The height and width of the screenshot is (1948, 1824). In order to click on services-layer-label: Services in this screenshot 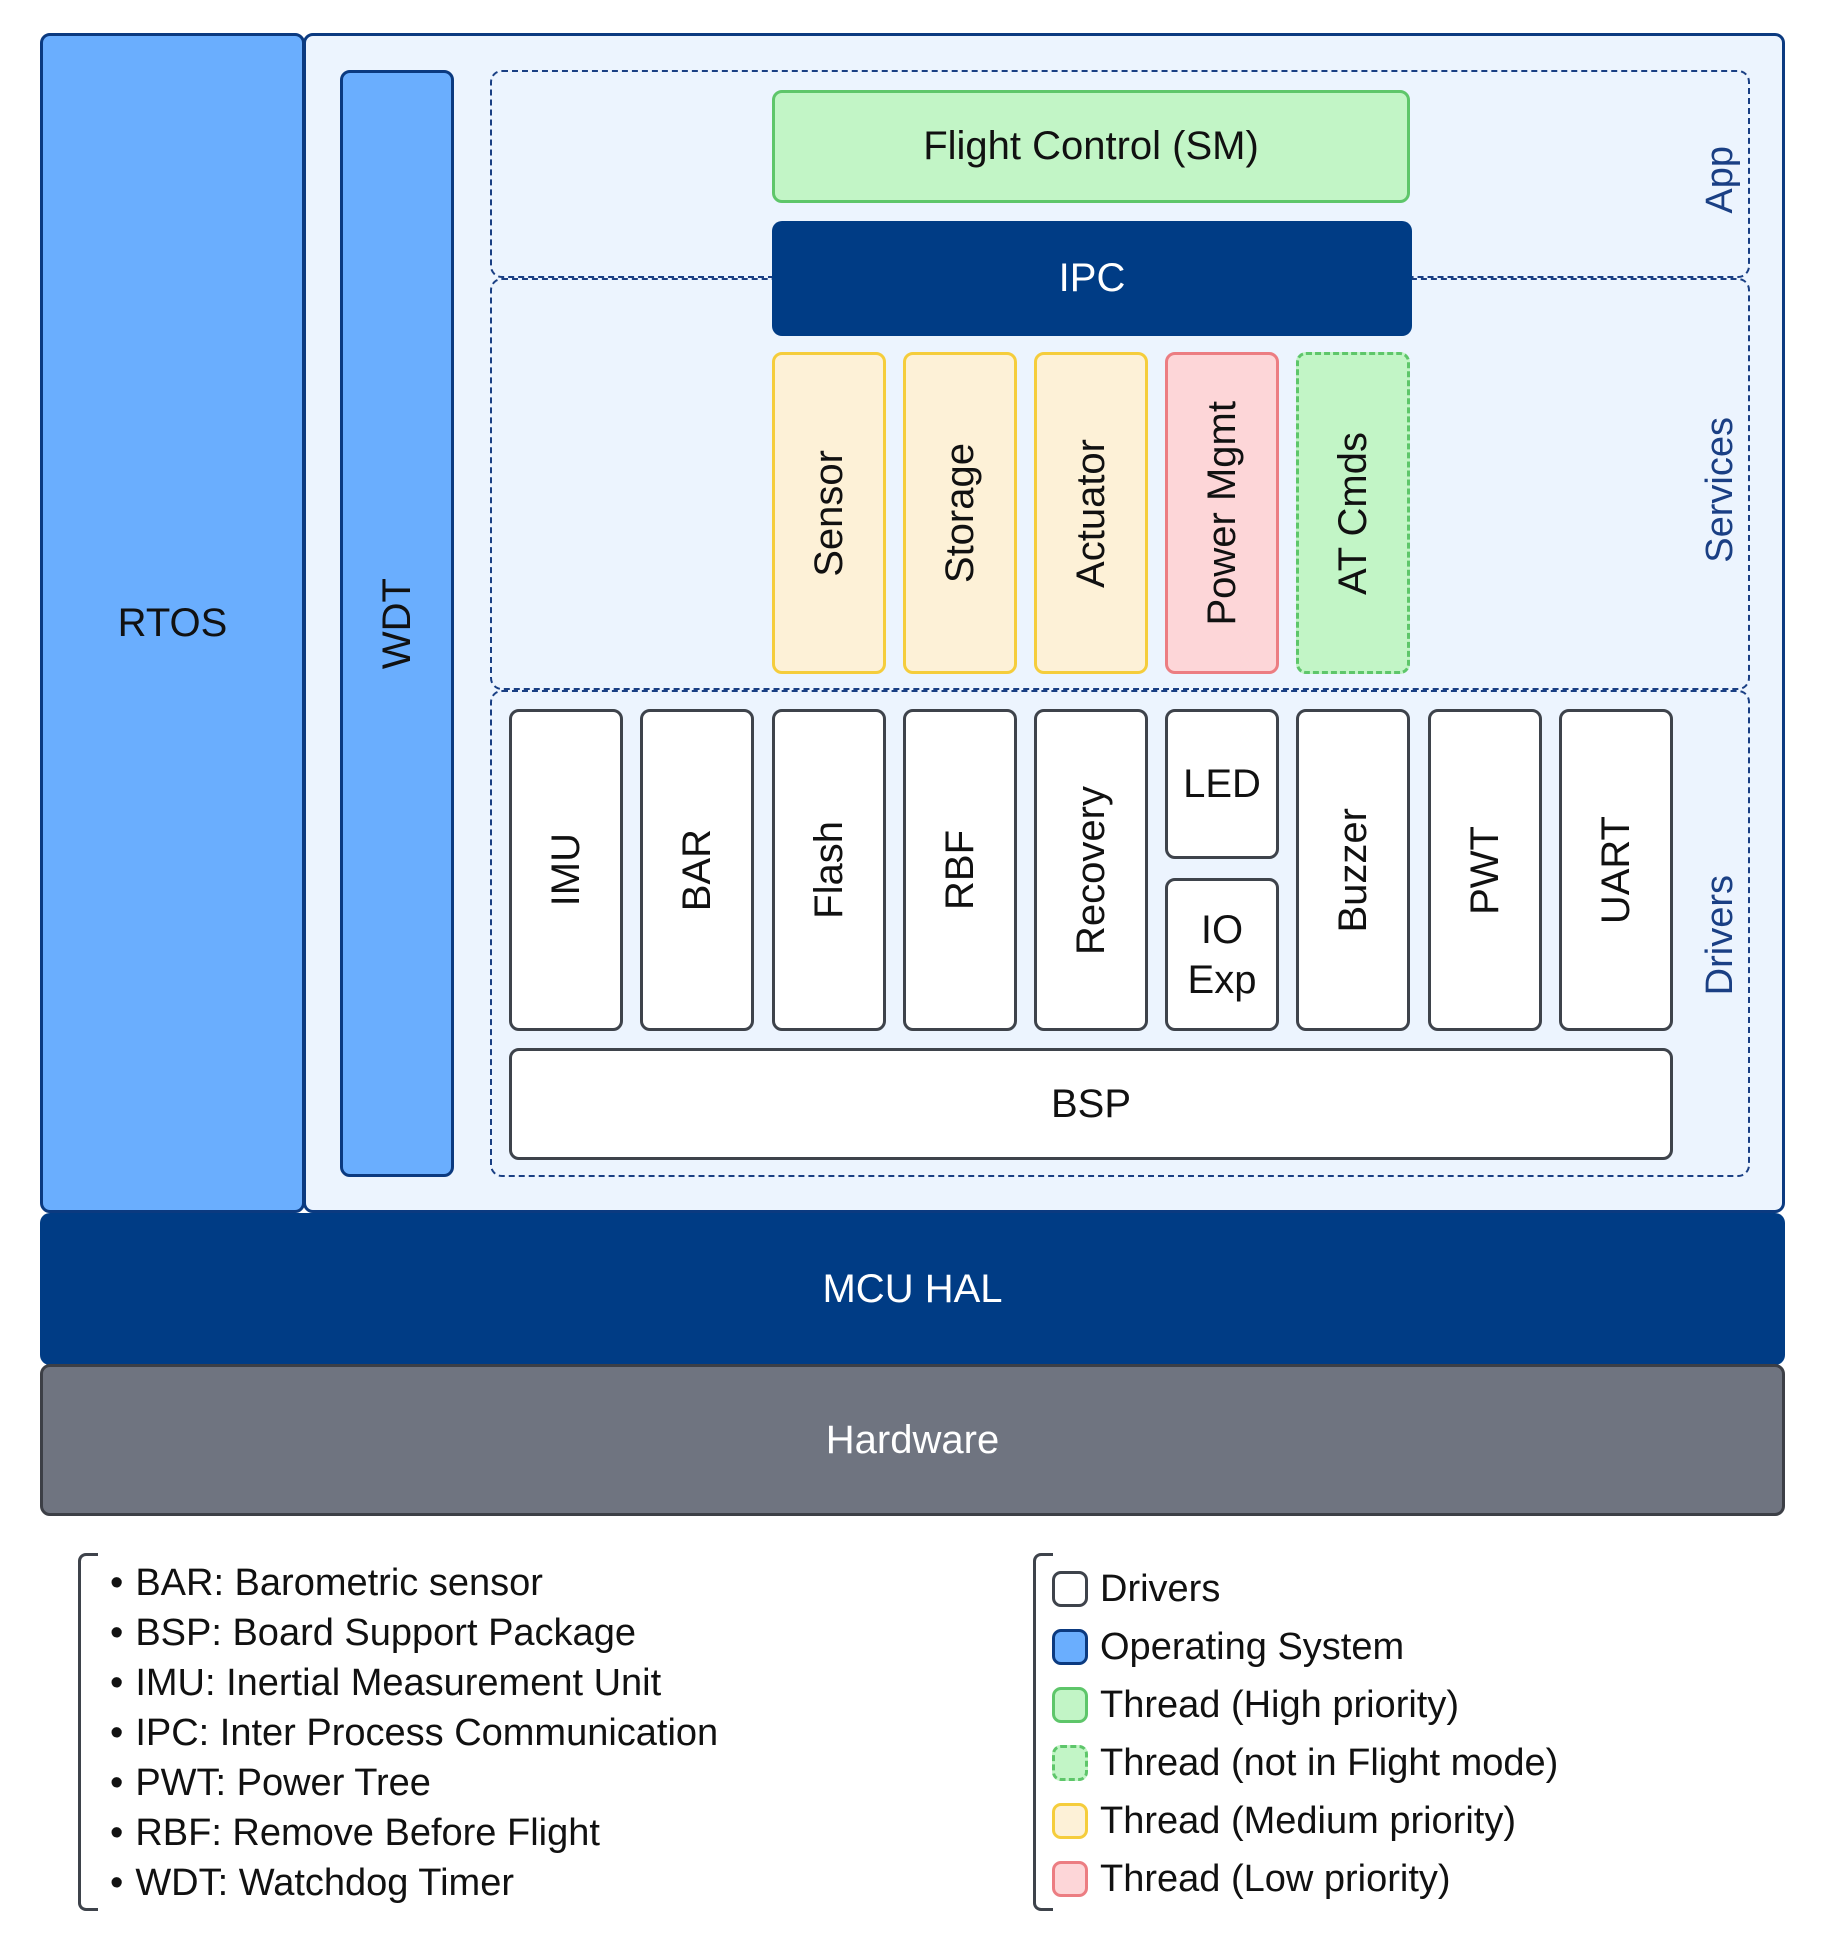, I will do `click(1719, 490)`.